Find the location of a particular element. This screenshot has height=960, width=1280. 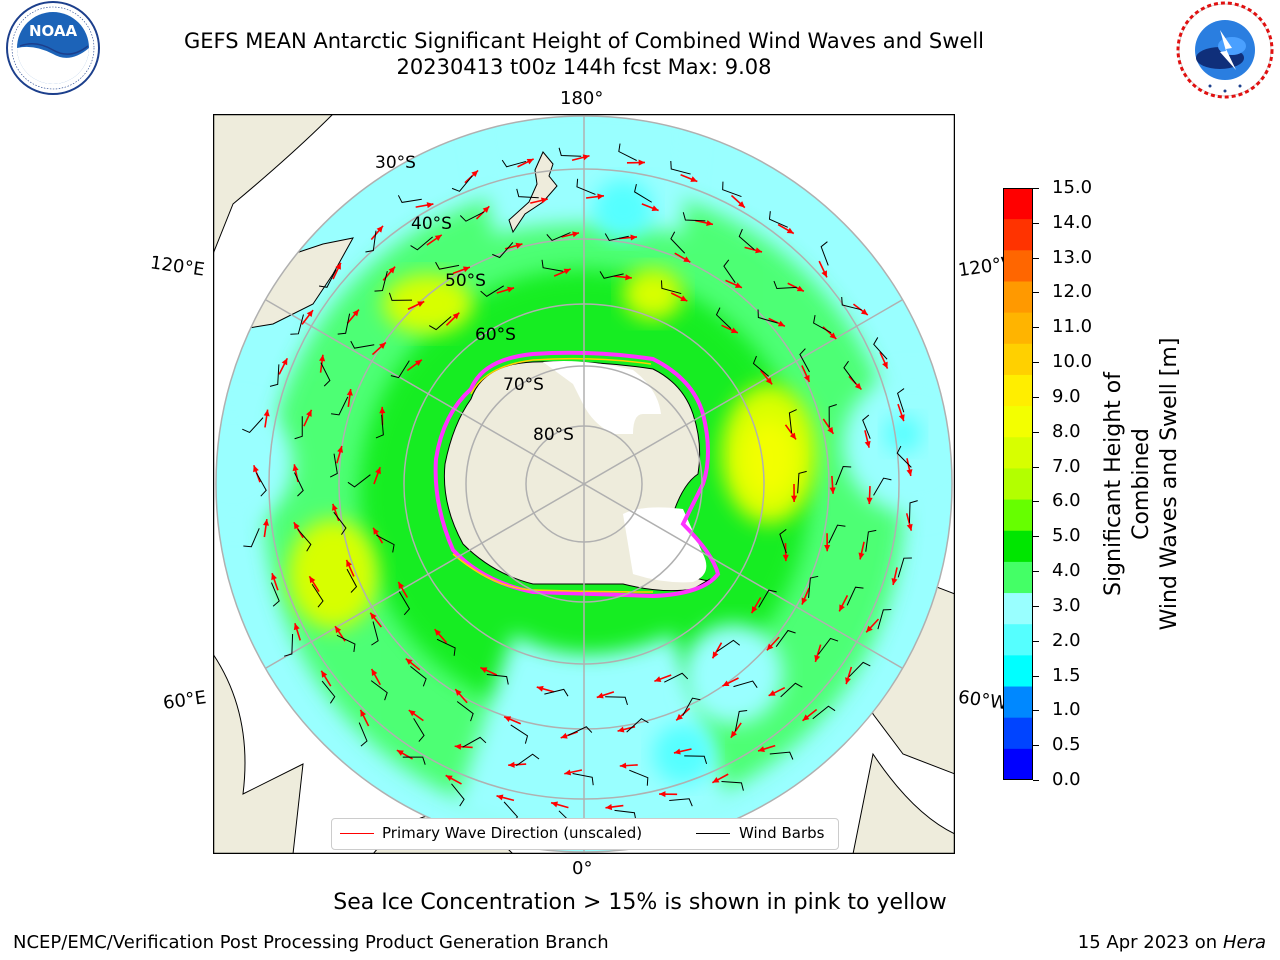

colorbar-tick-label: 4.0 is located at coordinates (1066, 571).